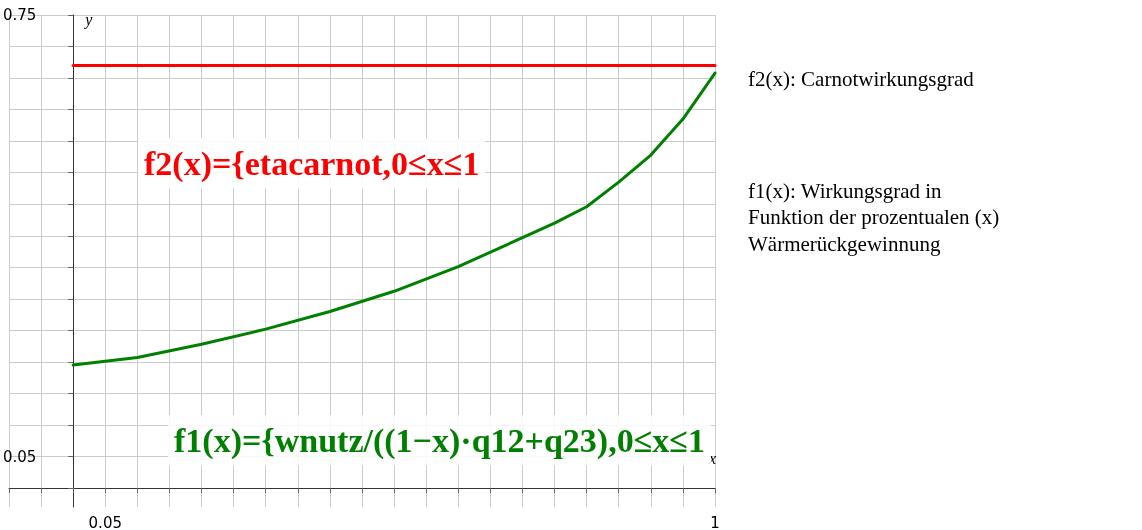 The image size is (1142, 530). I want to click on text: f1(x): Wirkungsgrad in Funktion der prozentualen (x) Wärmerückgewinnung, so click(874, 217).